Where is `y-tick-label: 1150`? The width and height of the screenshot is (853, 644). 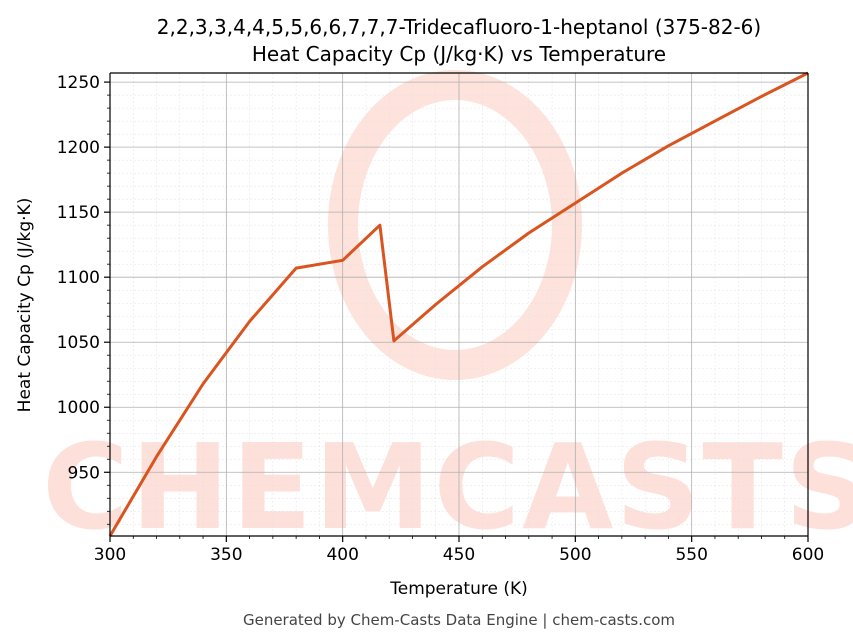
y-tick-label: 1150 is located at coordinates (78, 213).